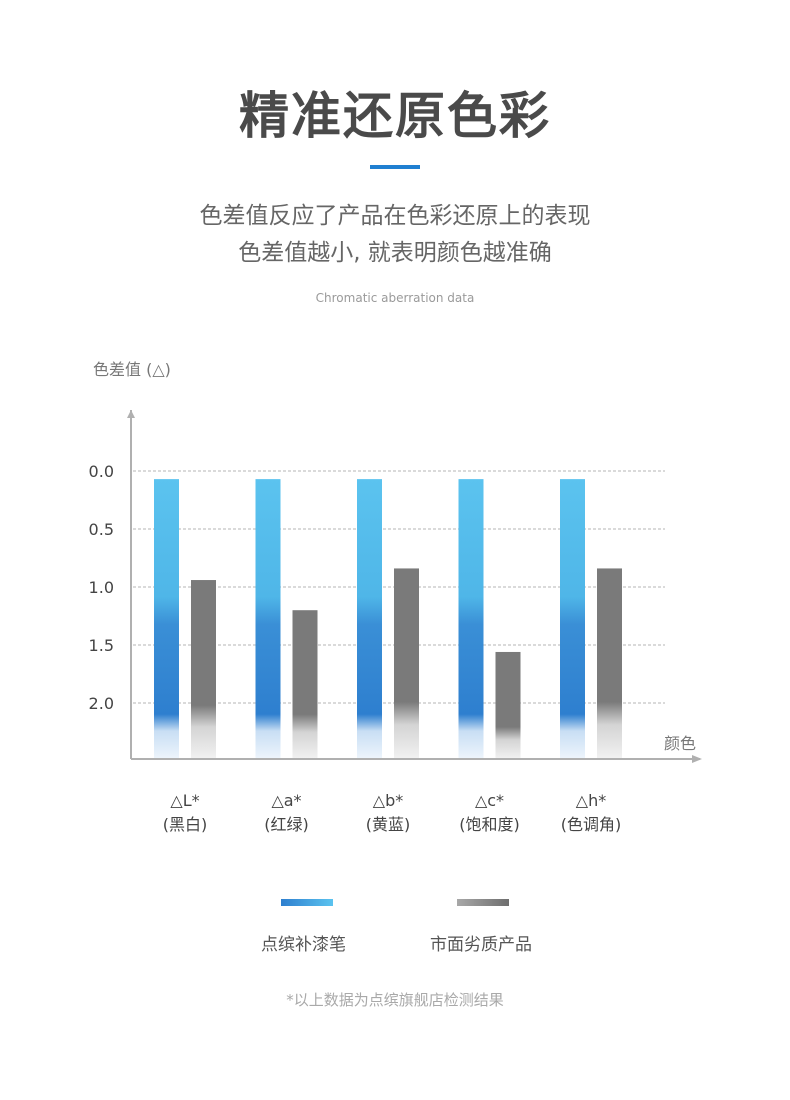 This screenshot has height=1100, width=790. I want to click on x-tick-symbol: △b*, so click(388, 800).